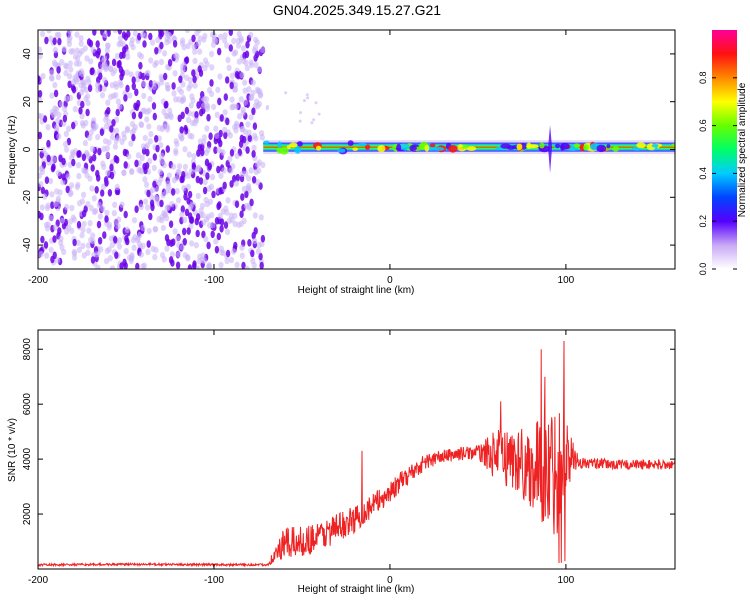 The image size is (750, 600). What do you see at coordinates (469, 149) in the screenshot?
I see `signal-band` at bounding box center [469, 149].